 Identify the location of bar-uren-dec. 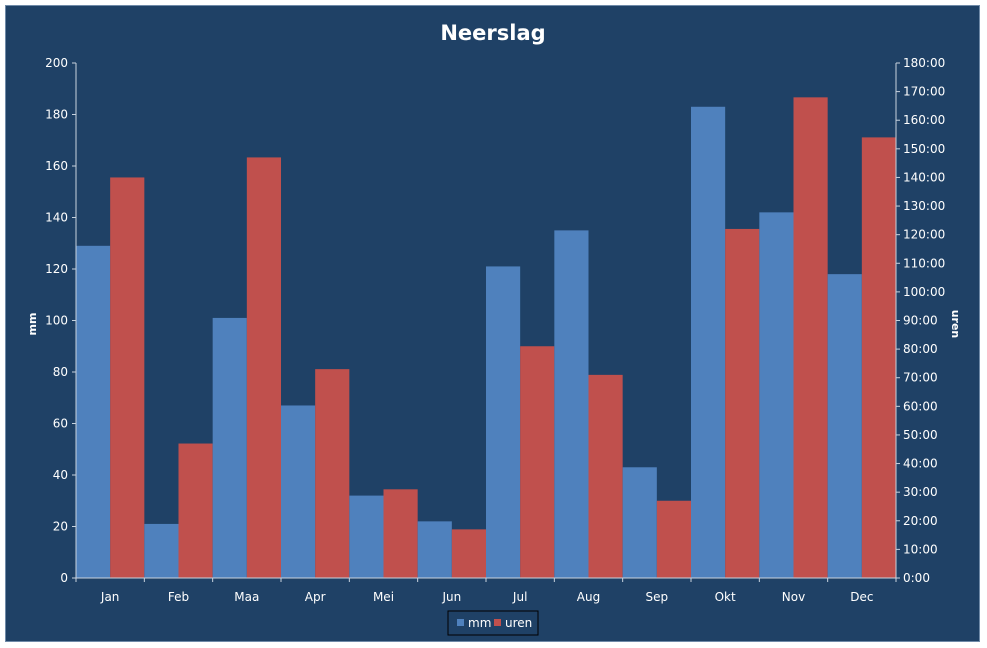
(878, 357).